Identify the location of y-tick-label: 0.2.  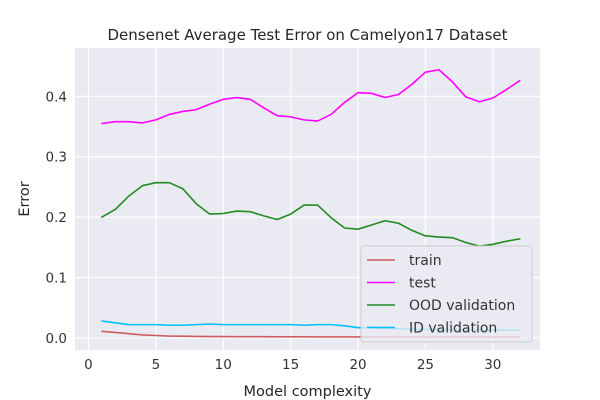
(56, 218).